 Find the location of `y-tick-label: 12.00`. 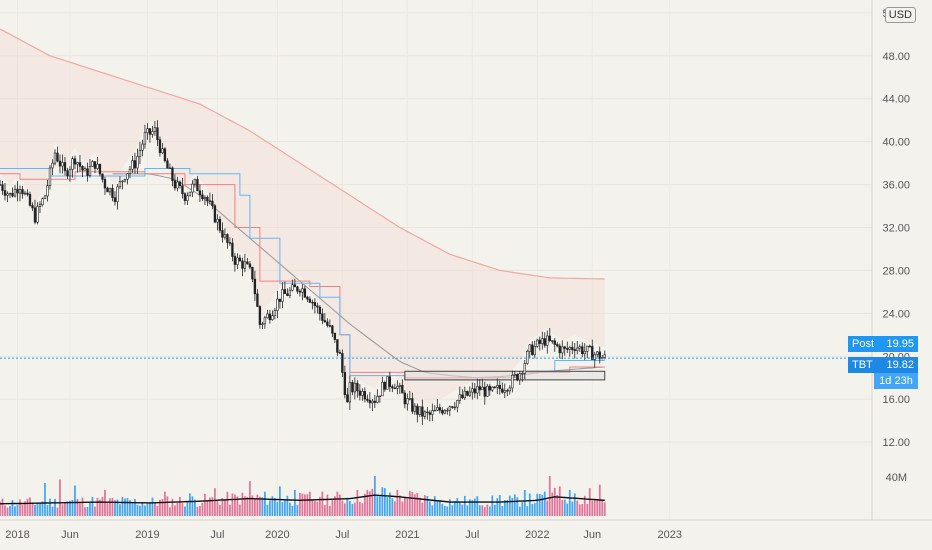

y-tick-label: 12.00 is located at coordinates (896, 443).